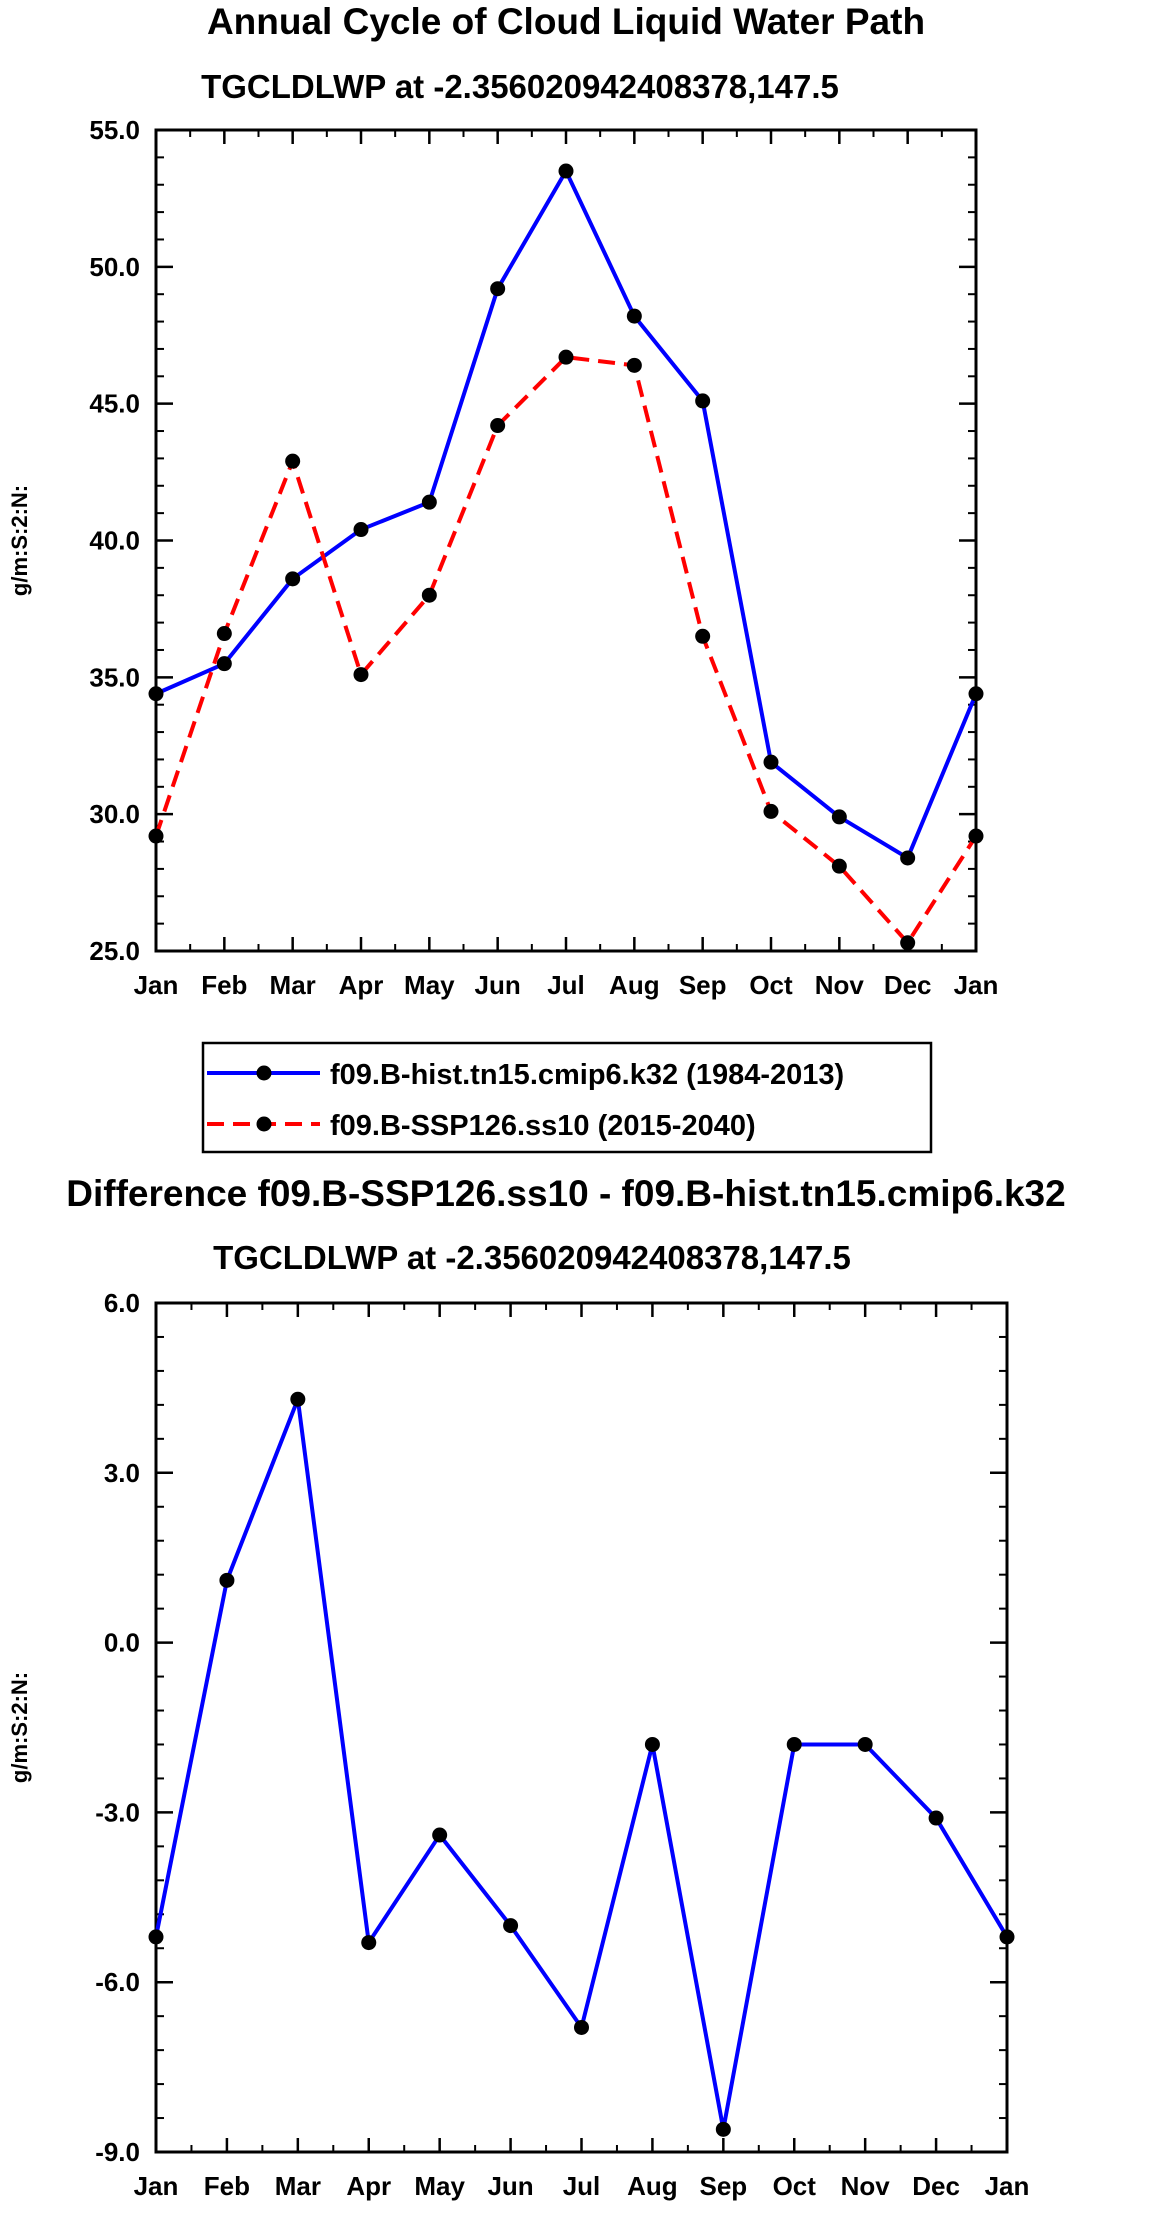  Describe the element at coordinates (114, 404) in the screenshot. I see `y-tick-label: 45.0` at that location.